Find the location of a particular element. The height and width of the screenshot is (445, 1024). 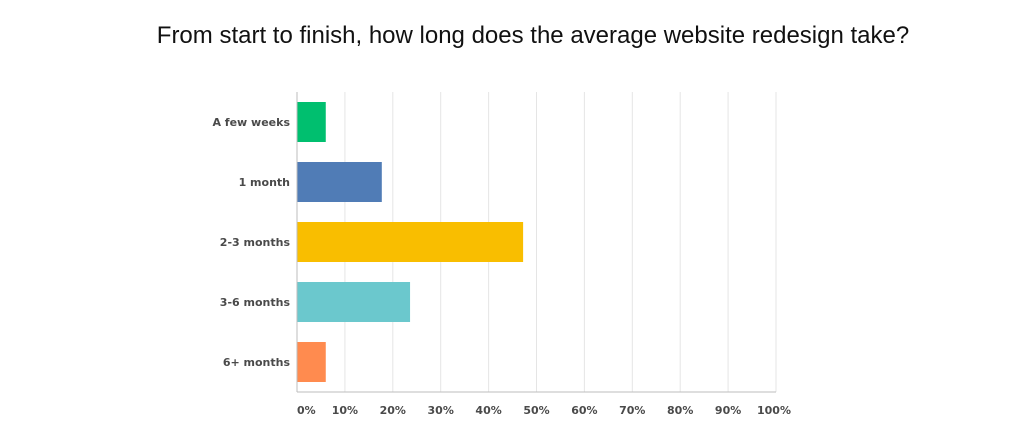

category-label: 3-6 months is located at coordinates (255, 302).